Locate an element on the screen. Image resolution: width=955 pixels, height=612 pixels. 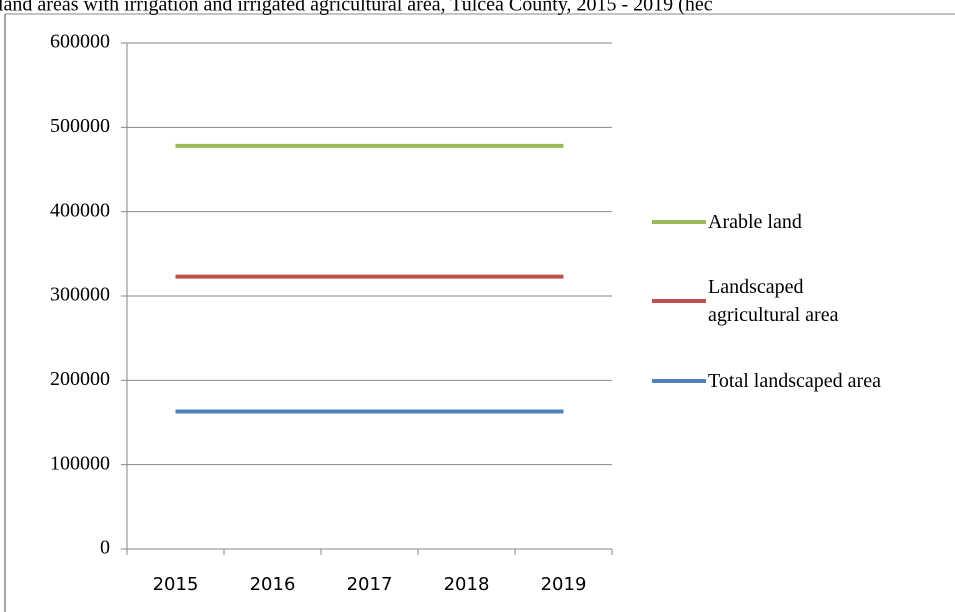
y-tick-label: 200000 is located at coordinates (80, 379).